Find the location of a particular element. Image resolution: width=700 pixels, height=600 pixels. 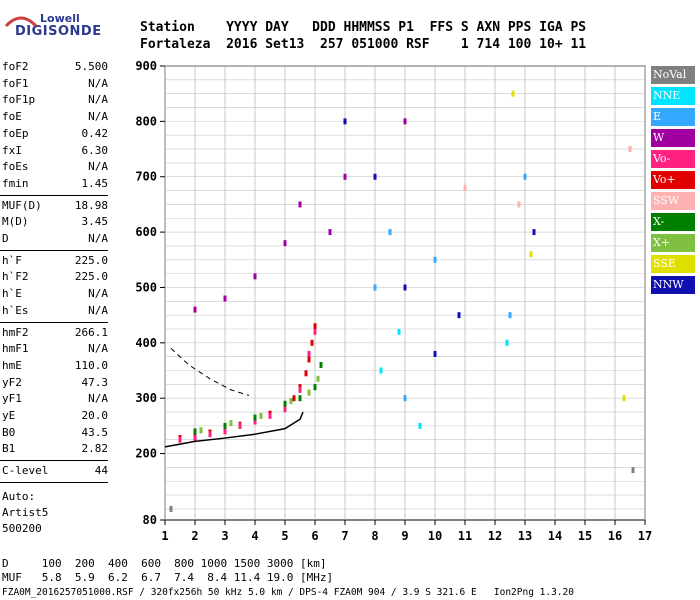

logo-arc-icon is located at coordinates (21, 22).